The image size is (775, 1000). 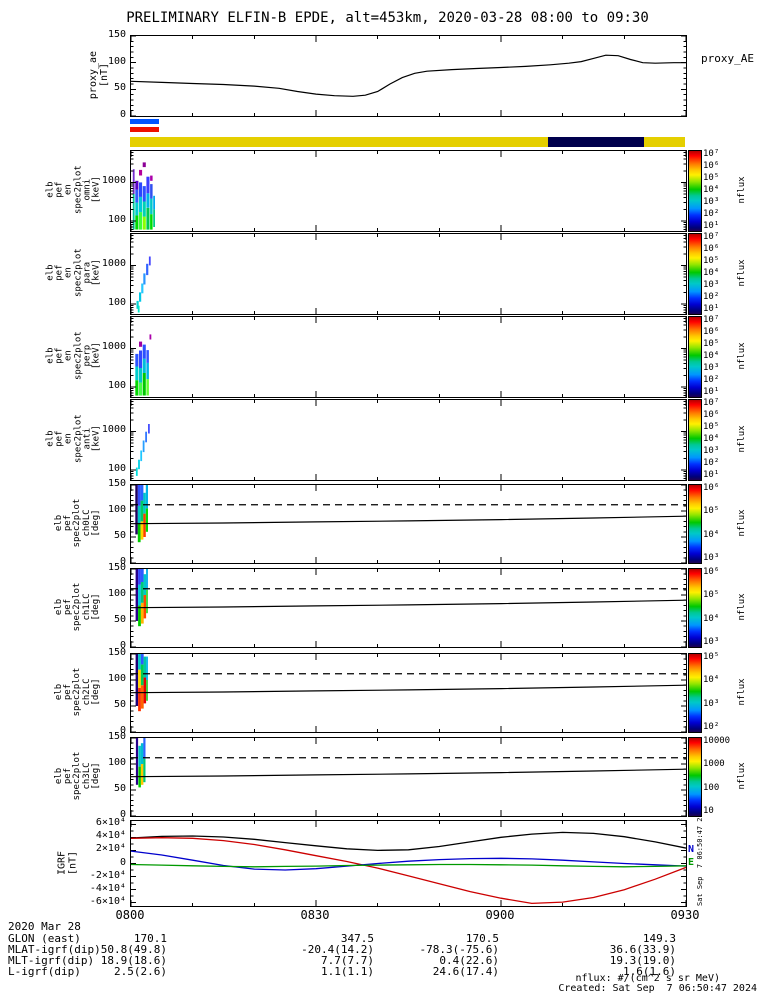 What do you see at coordinates (648, 978) in the screenshot?
I see `nflux-units-note: nflux: #/(cm^2 s sr MeV)` at bounding box center [648, 978].